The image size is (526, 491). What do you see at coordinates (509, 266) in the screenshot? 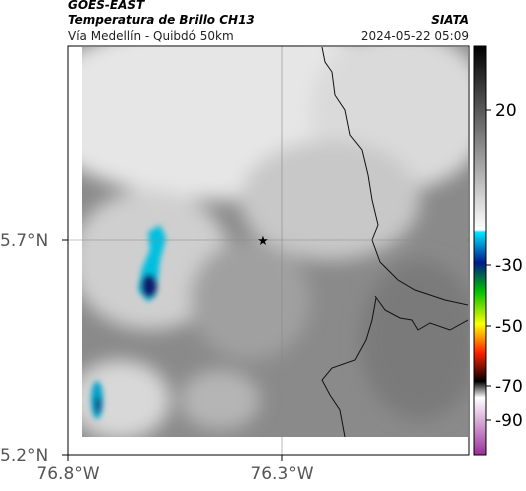
I see `colorbar-label: -30` at bounding box center [509, 266].